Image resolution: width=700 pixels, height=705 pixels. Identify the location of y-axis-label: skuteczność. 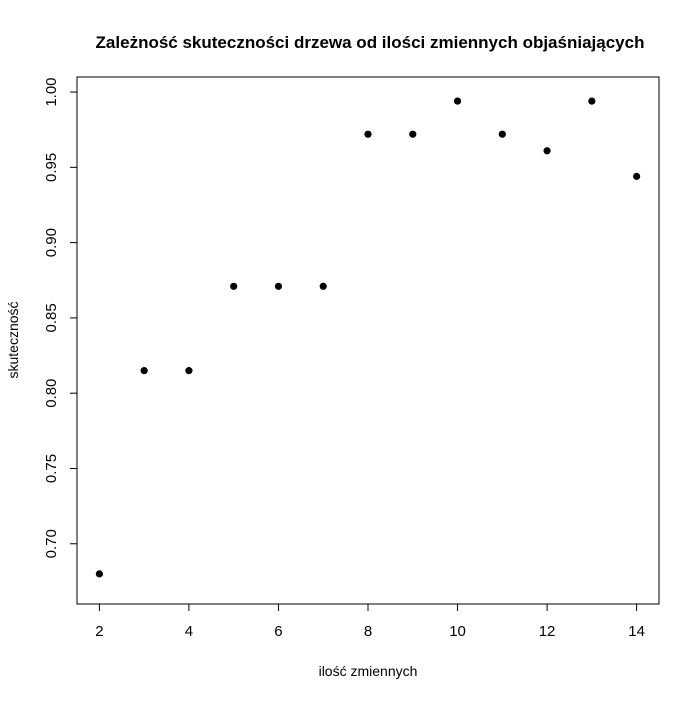
(13, 339).